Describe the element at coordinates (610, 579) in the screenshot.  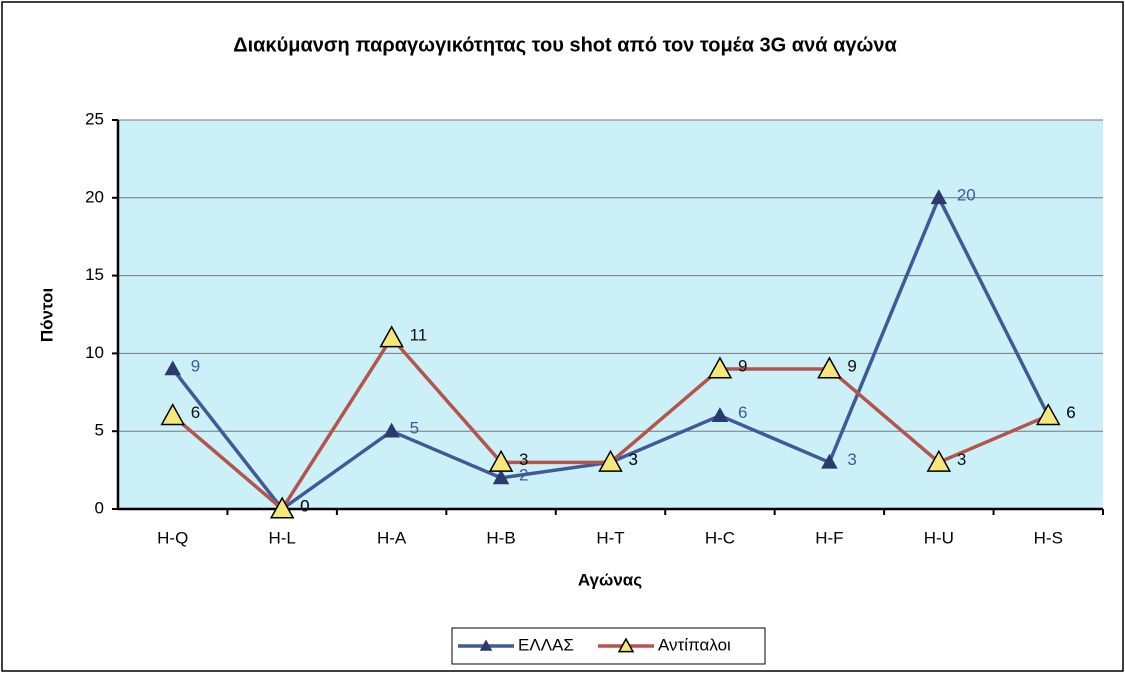
I see `x-axis-label: Αγώνας` at that location.